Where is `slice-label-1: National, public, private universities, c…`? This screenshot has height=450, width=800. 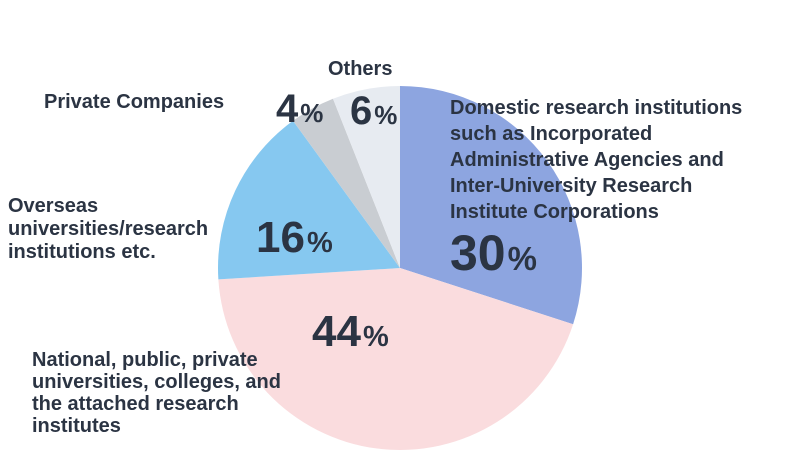 slice-label-1: National, public, private universities, c… is located at coordinates (156, 393).